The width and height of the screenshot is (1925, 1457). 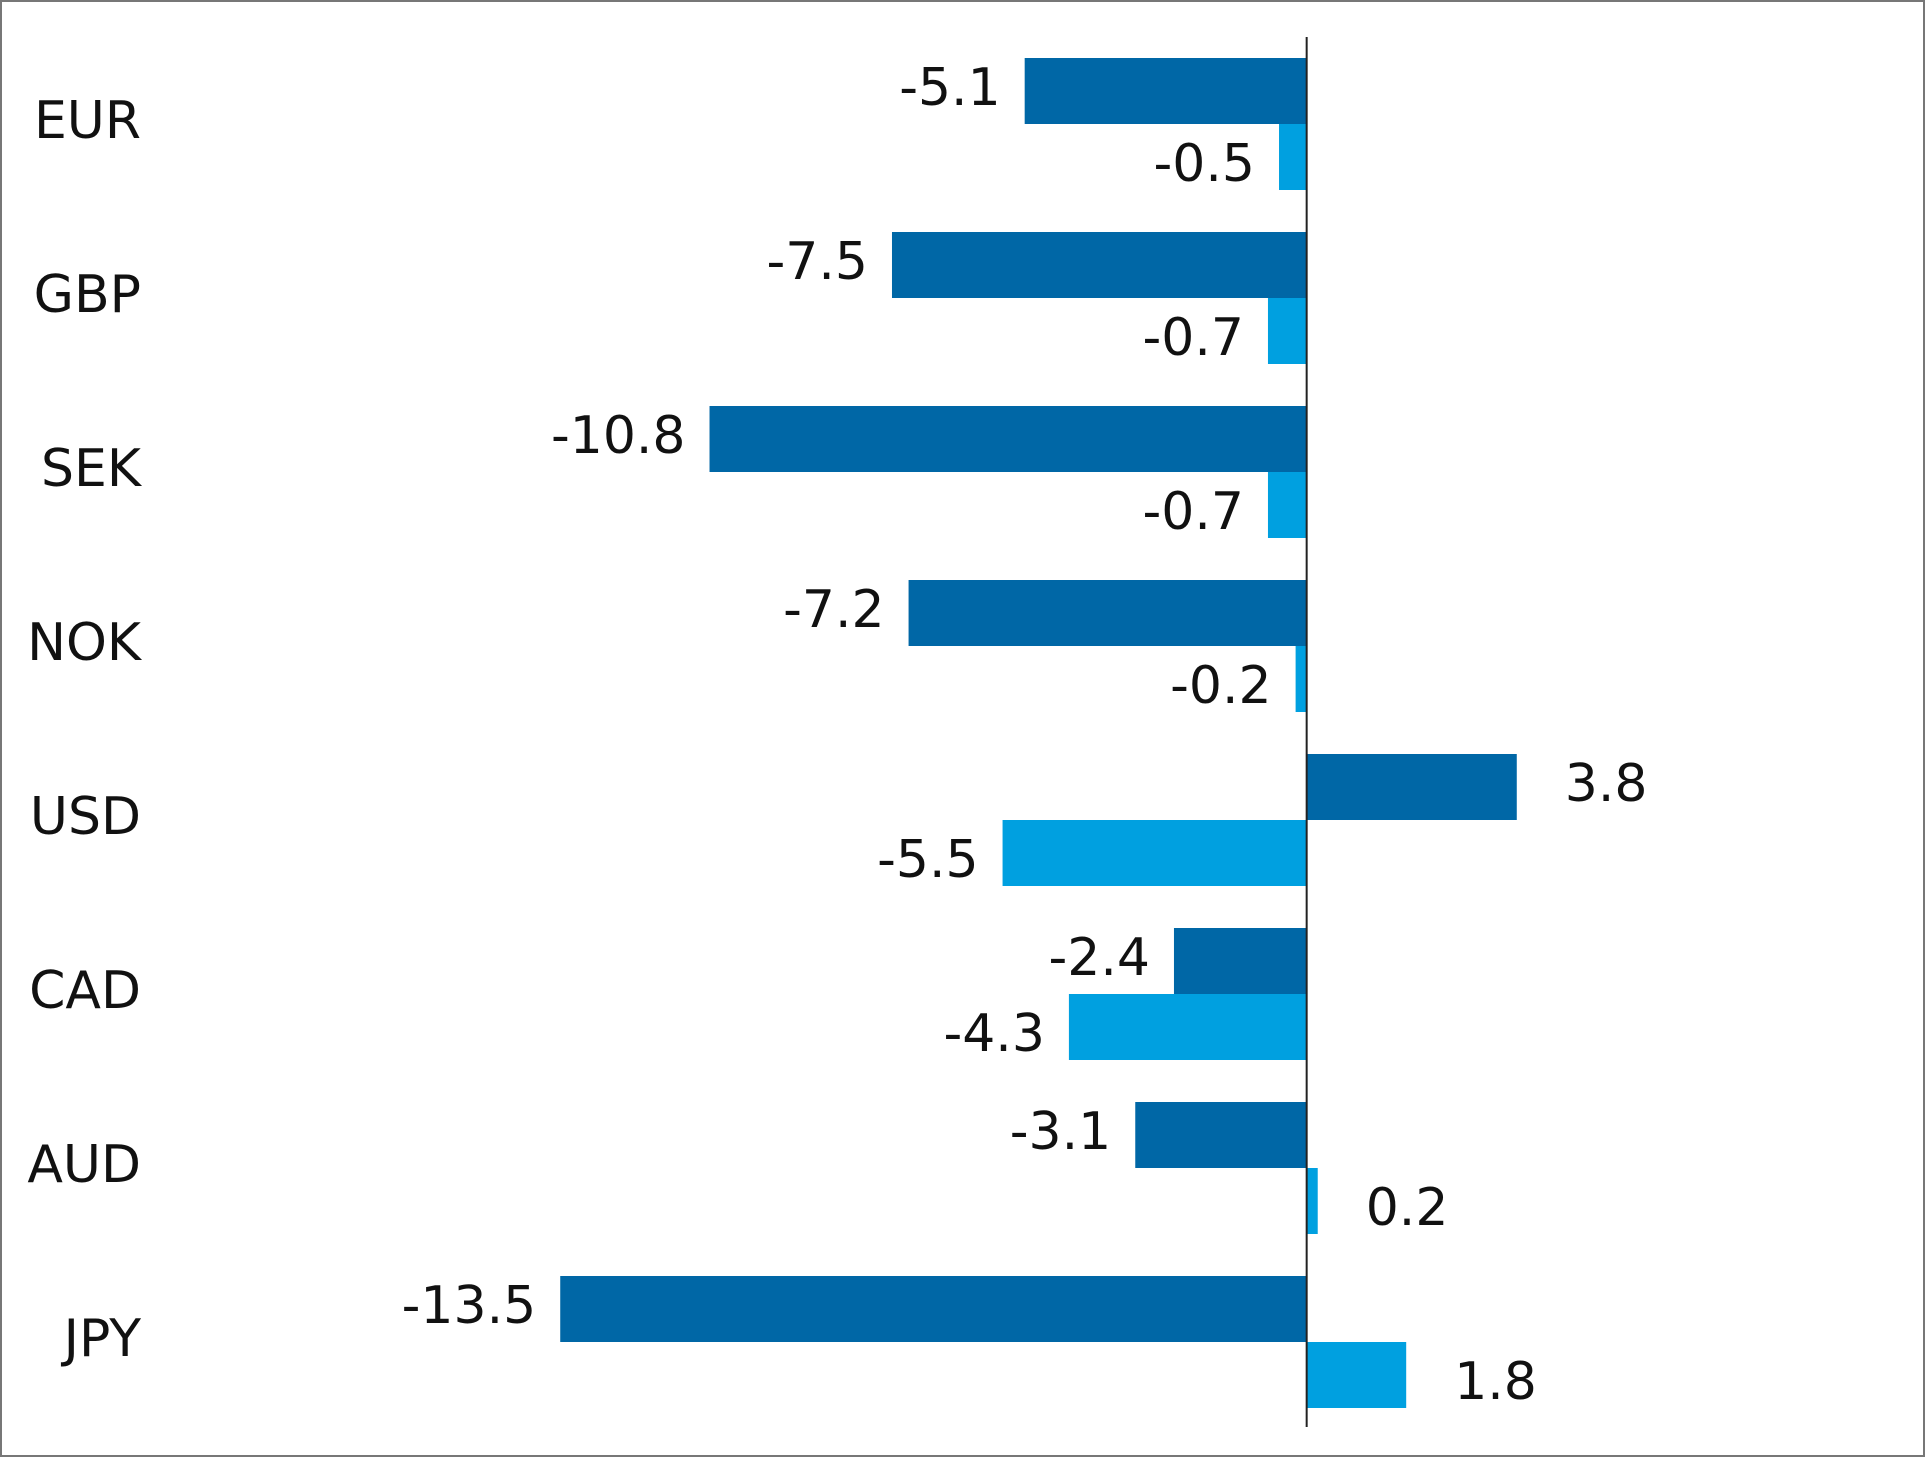 I want to click on category-label: SEK, so click(x=92, y=469).